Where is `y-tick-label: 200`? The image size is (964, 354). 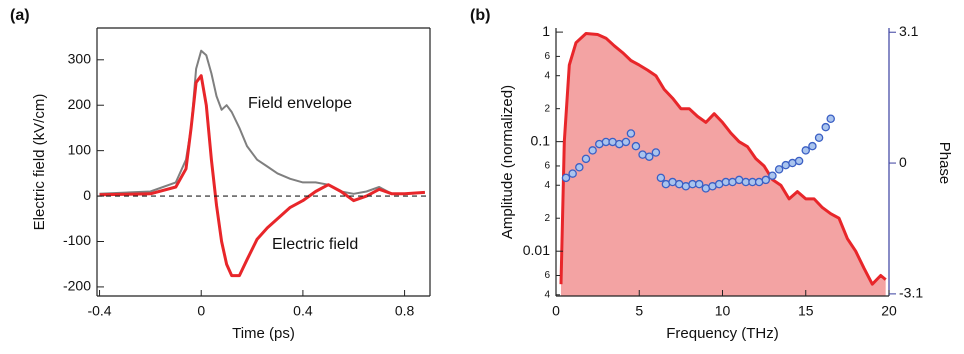
y-tick-label: 200 is located at coordinates (80, 104).